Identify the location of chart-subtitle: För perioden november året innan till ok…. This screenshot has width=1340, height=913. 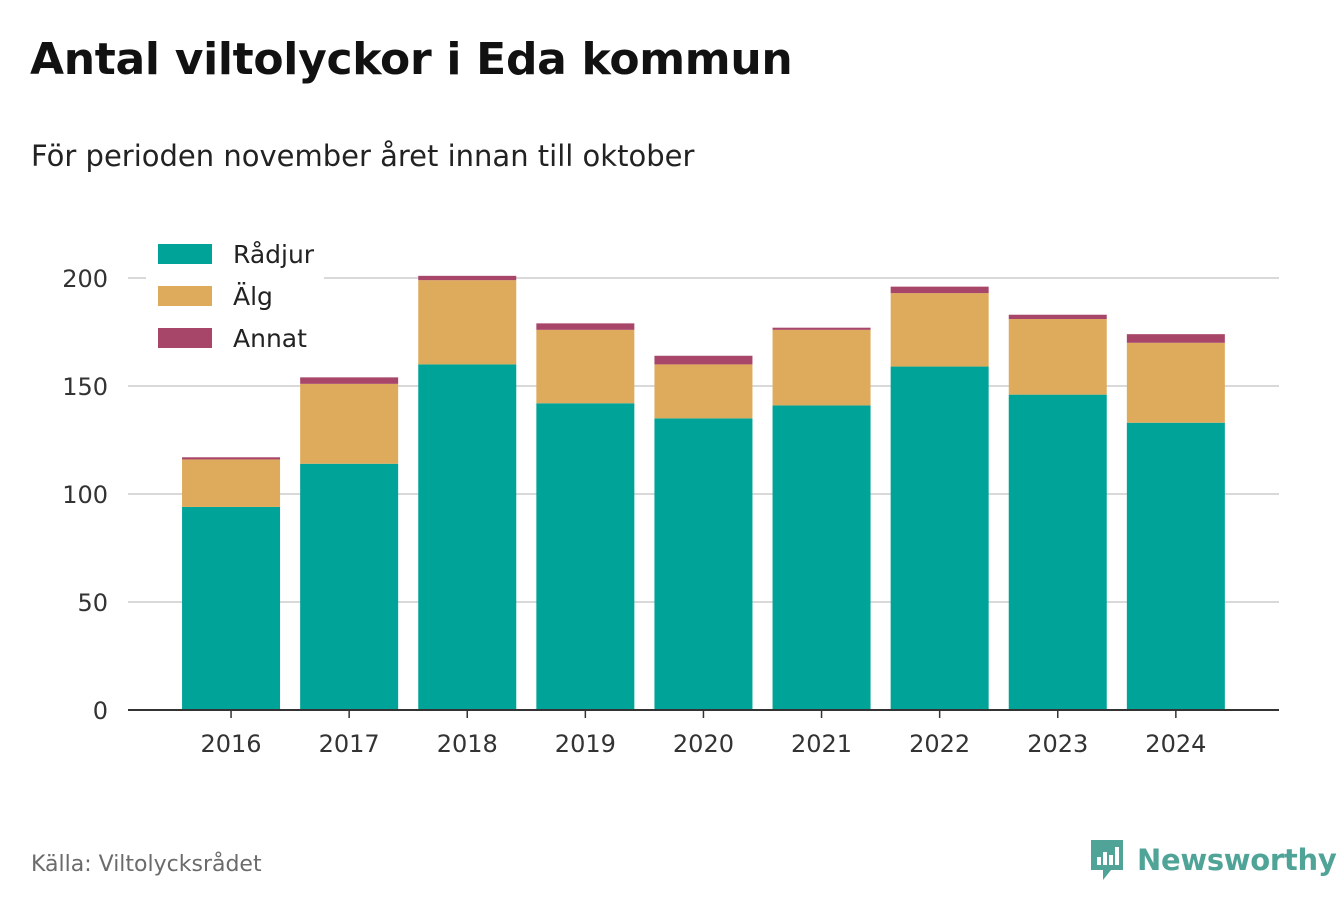
(363, 156).